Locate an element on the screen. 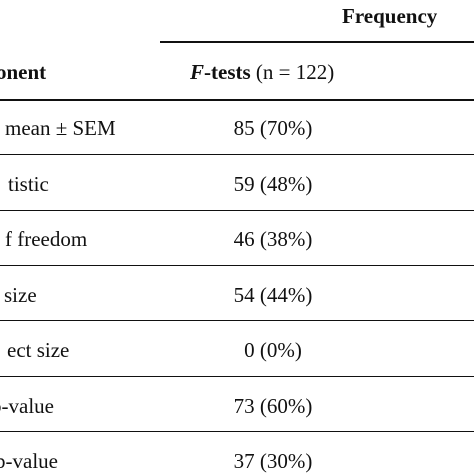  header-bottom-rule is located at coordinates (237, 100).